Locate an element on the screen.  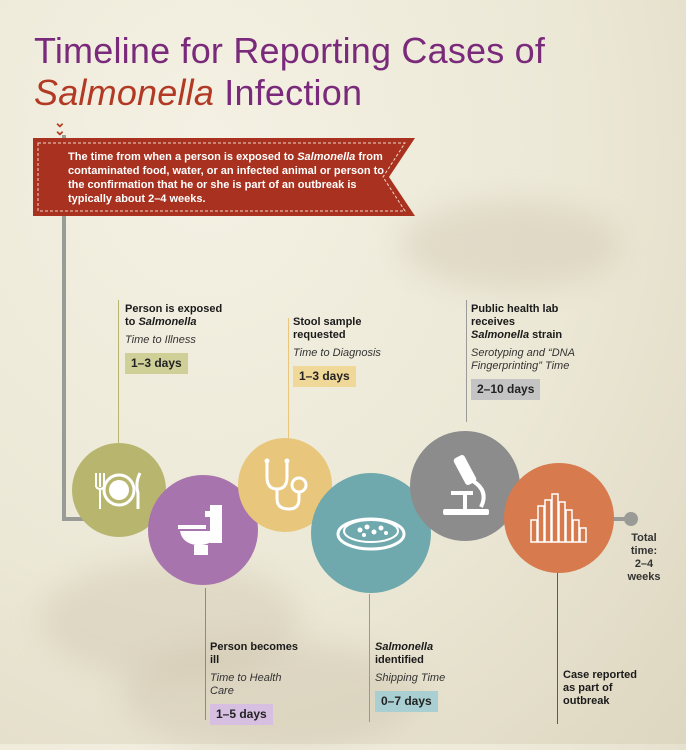
title-italic-word: Salmonella is located at coordinates (124, 92).